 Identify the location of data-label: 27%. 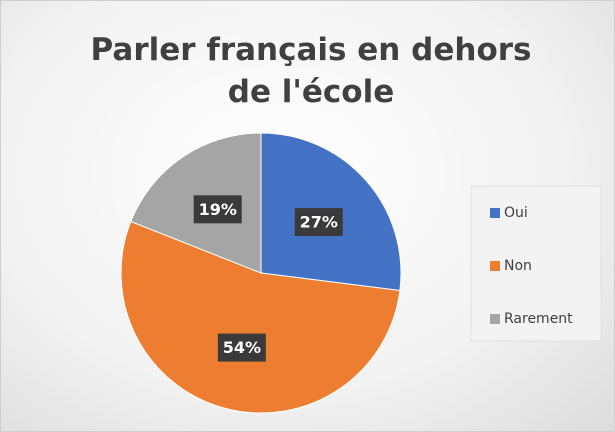
(319, 222).